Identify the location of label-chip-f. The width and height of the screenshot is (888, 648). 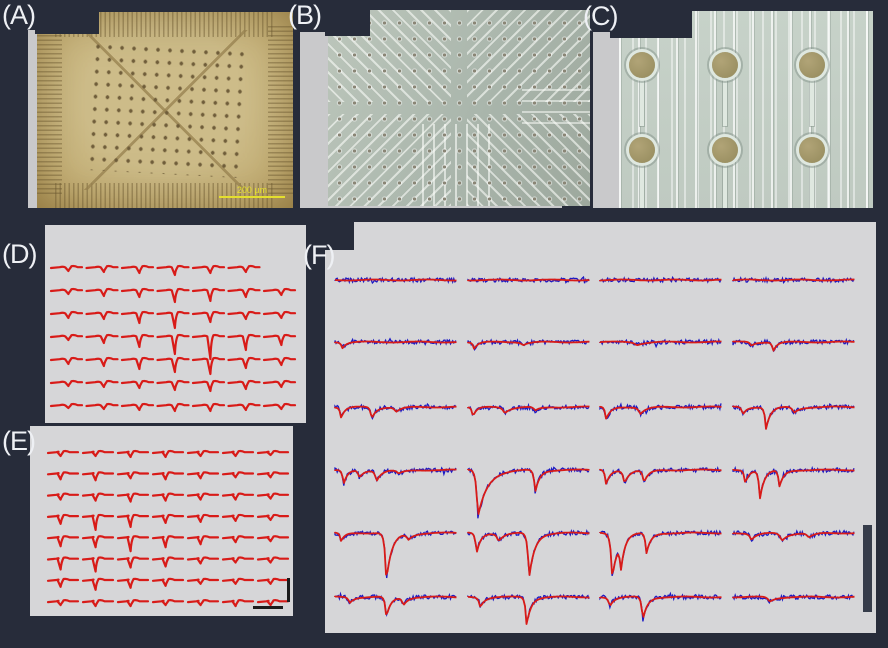
(338, 236).